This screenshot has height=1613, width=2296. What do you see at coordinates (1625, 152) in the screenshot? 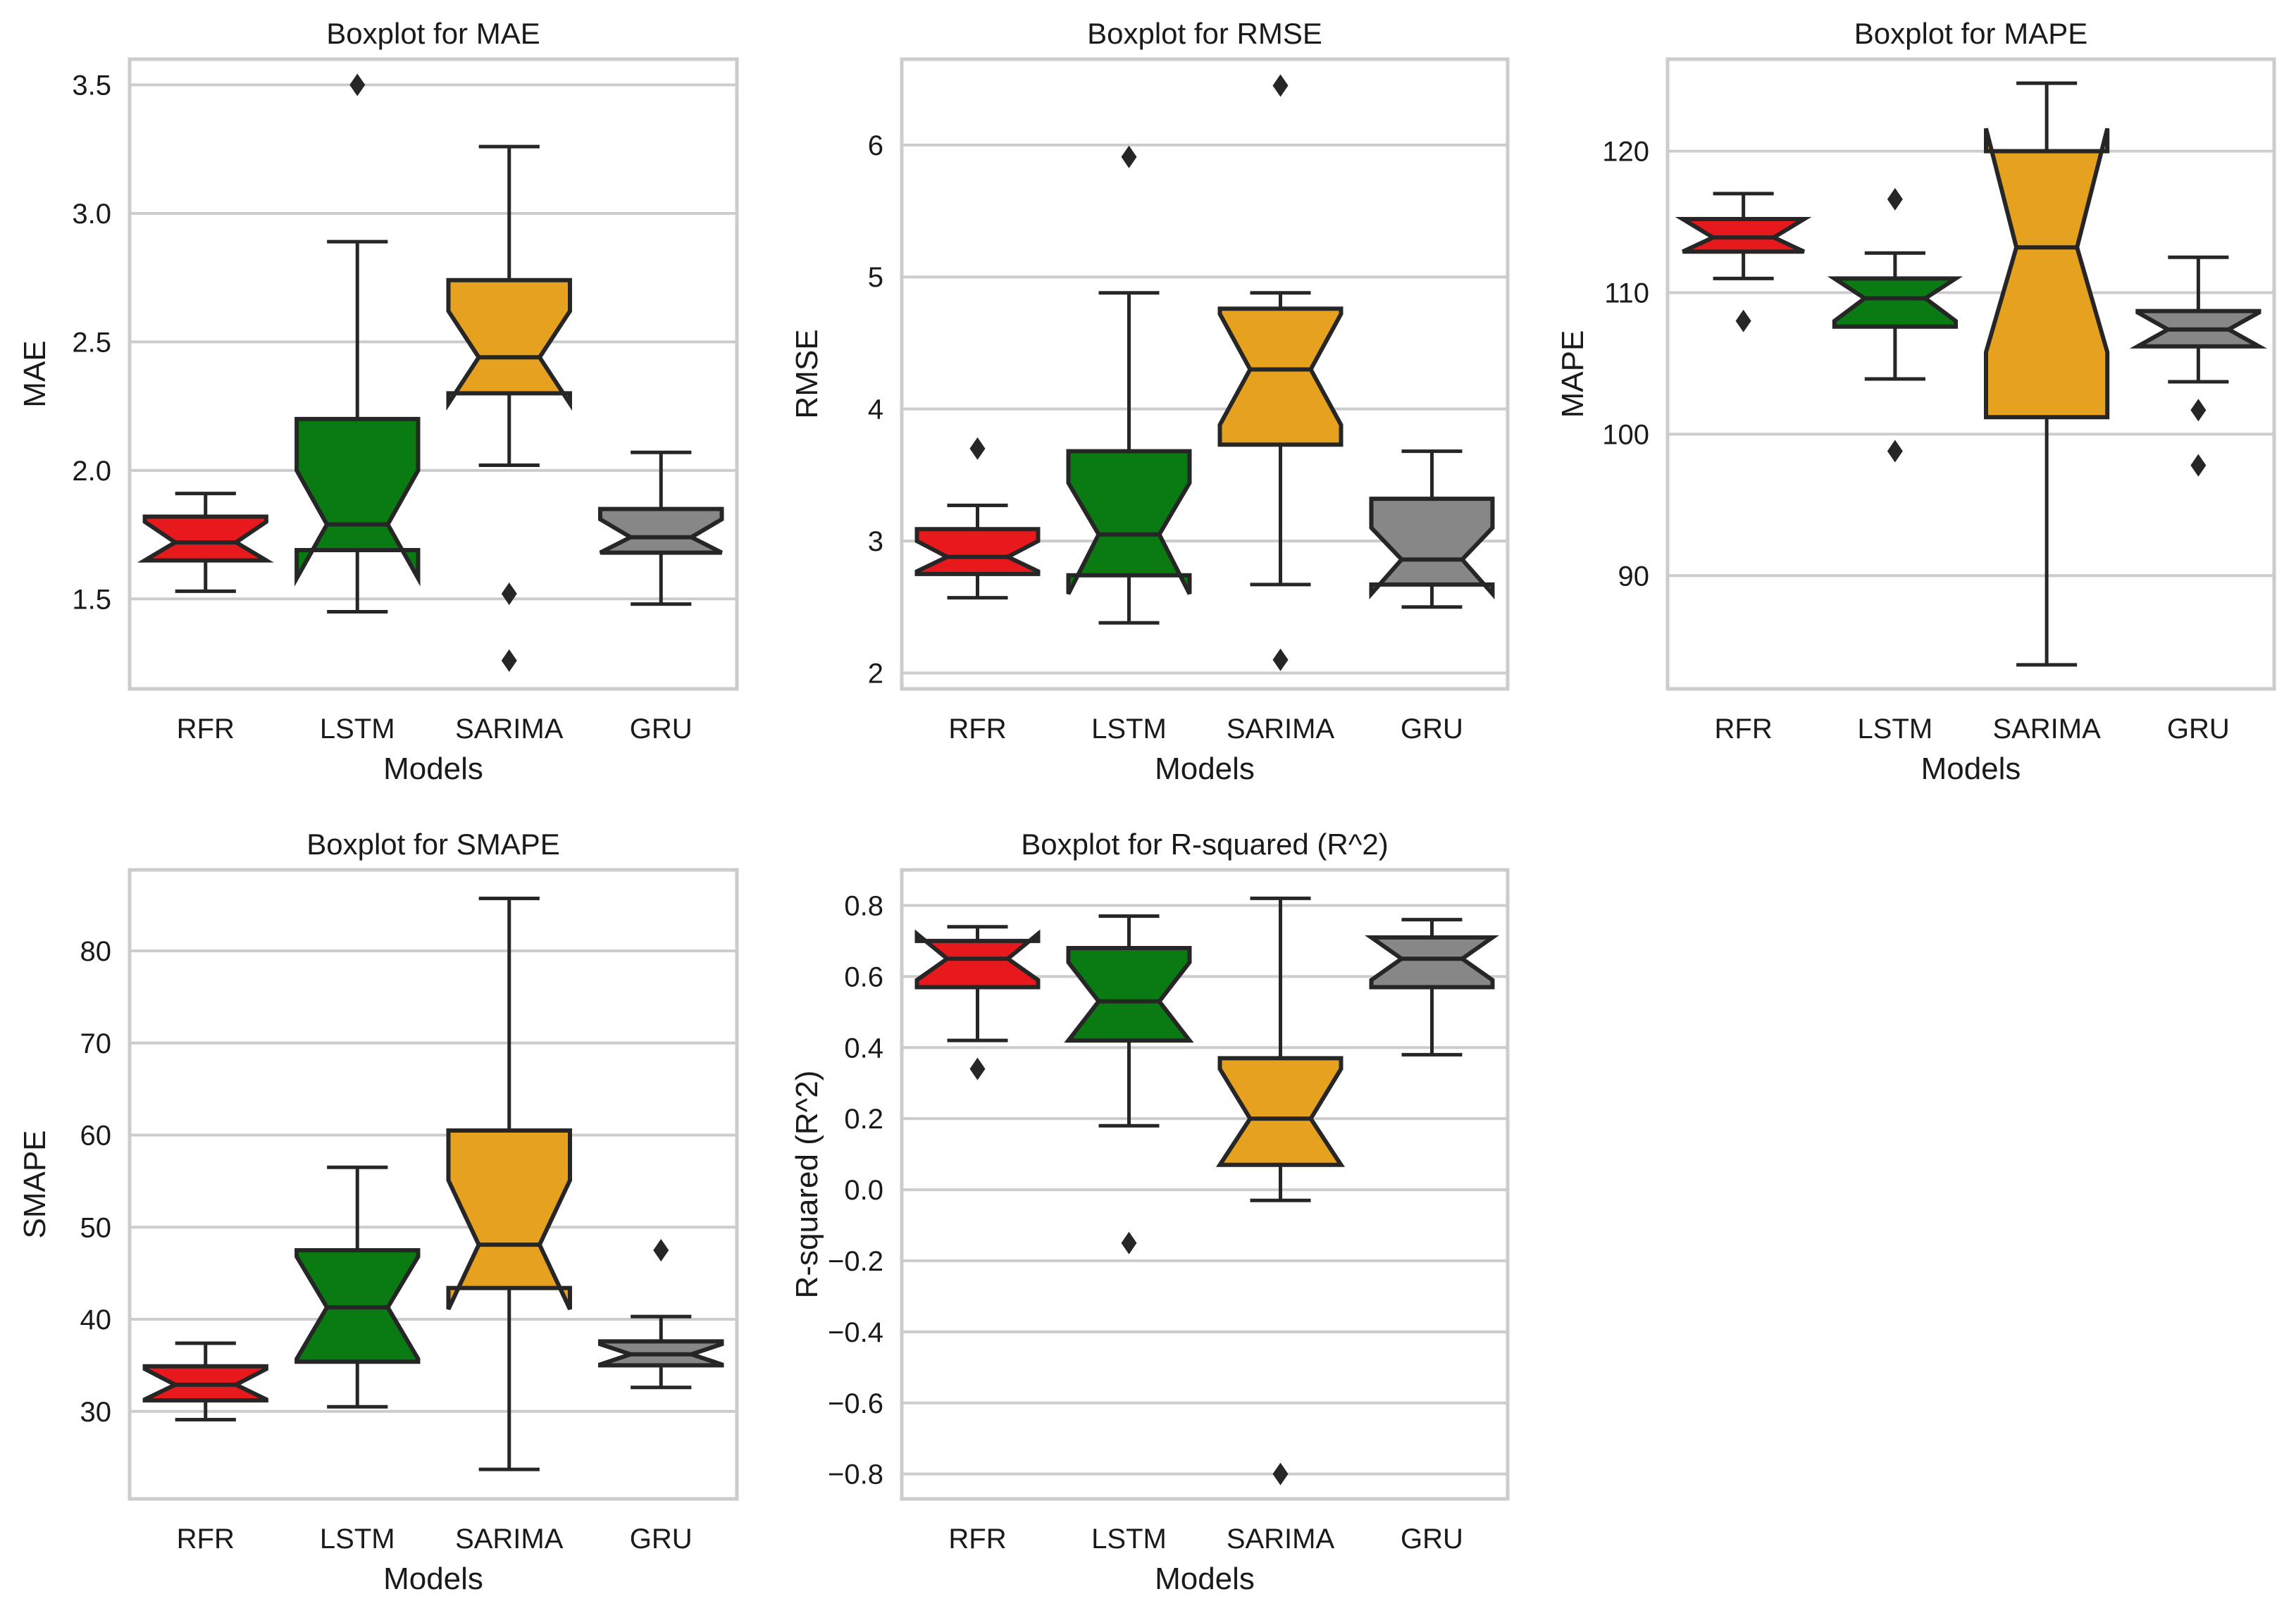
I see `y-tick-label: 120` at bounding box center [1625, 152].